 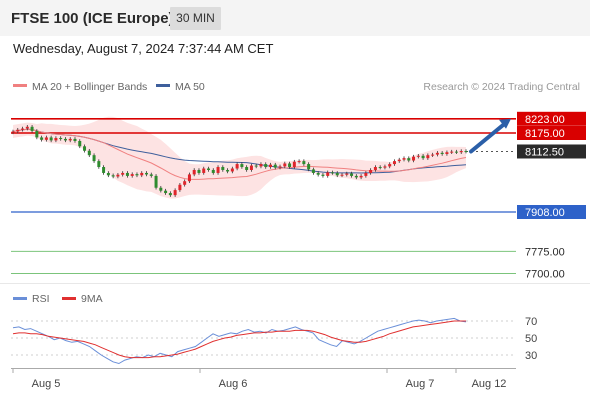 I want to click on rsi-tick-label-70: 70, so click(x=531, y=322).